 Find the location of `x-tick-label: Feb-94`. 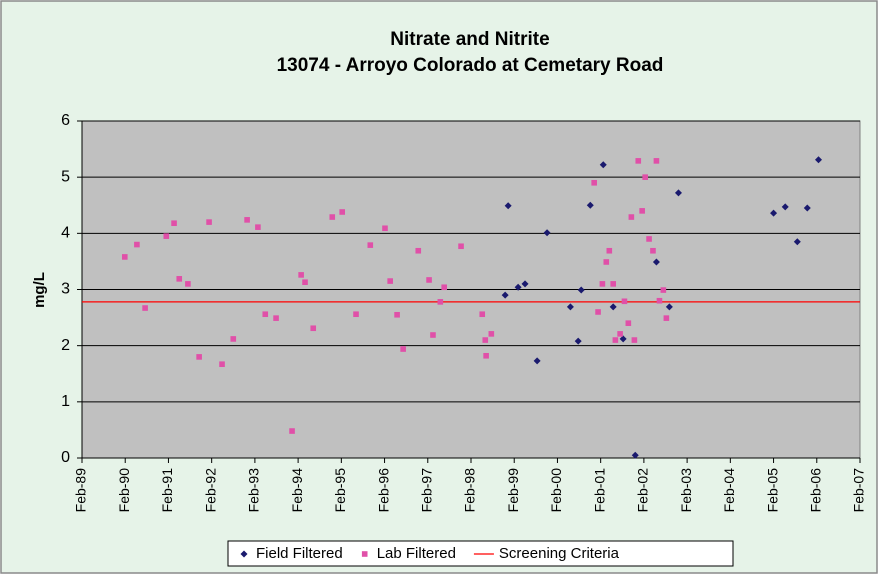

x-tick-label: Feb-94 is located at coordinates (297, 490).